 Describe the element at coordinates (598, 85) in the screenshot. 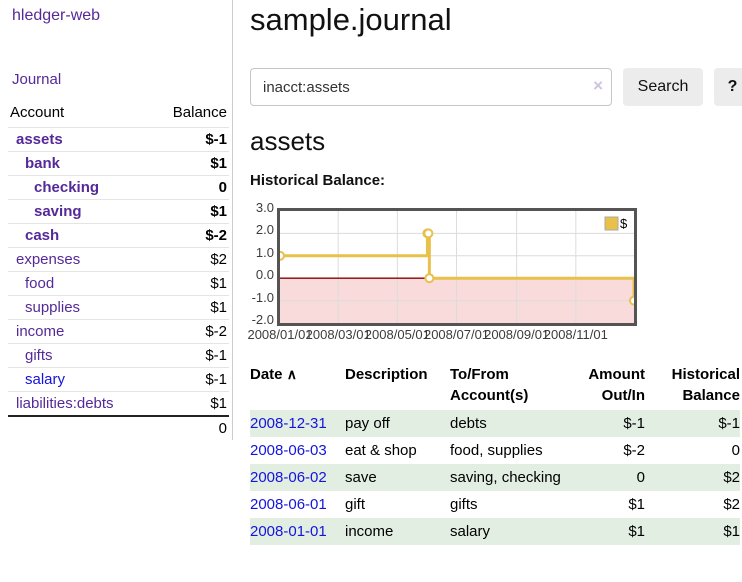

I see `clear-search-icon: ×` at that location.